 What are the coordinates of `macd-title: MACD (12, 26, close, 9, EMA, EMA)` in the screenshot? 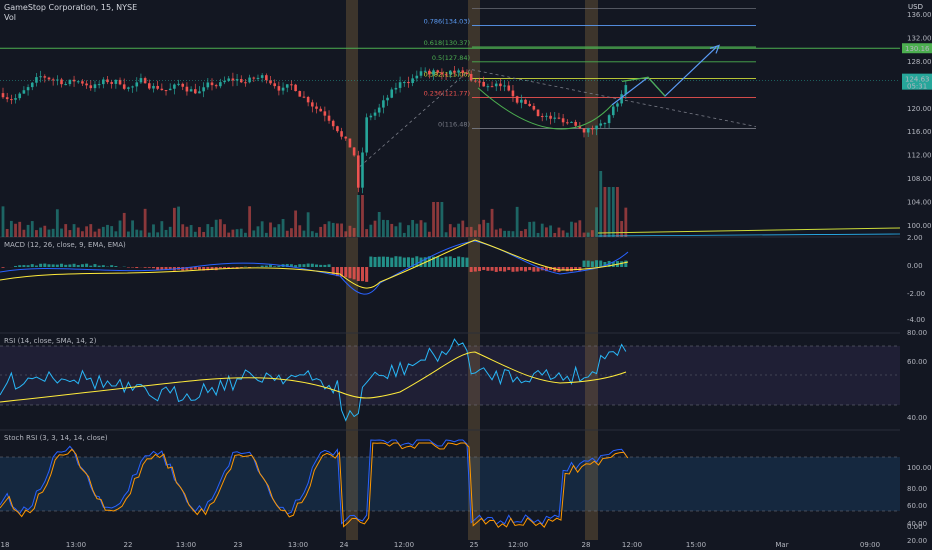 It's located at (65, 245).